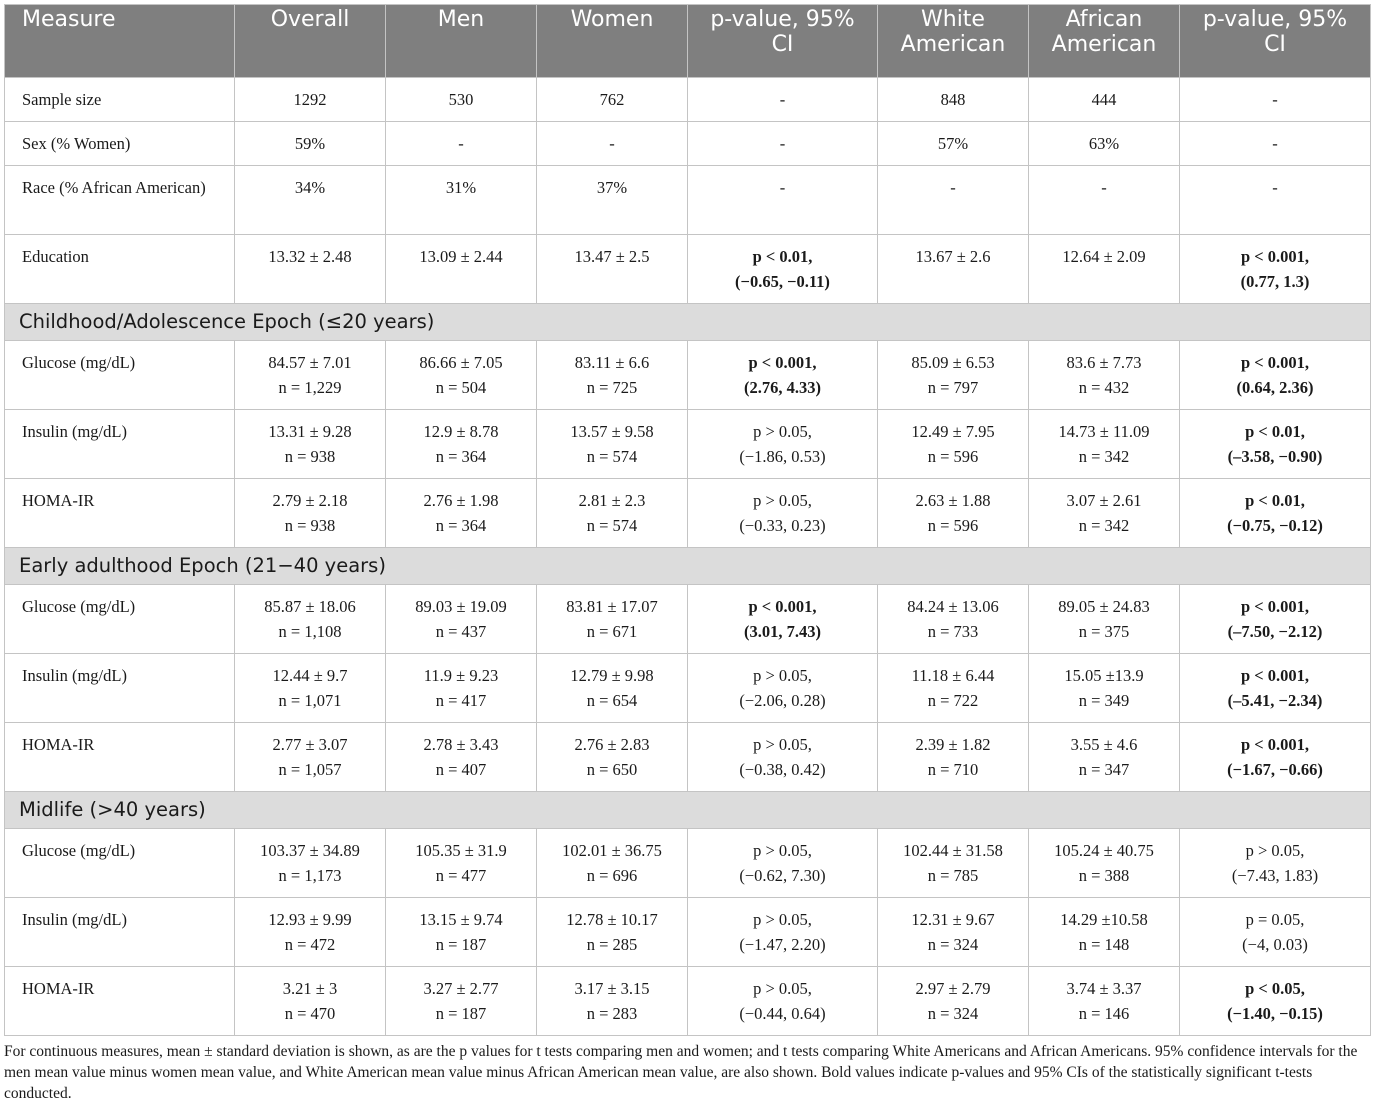 The image size is (1375, 1117). I want to click on cell-overall-line1: 103.37 ± 34.89, so click(310, 850).